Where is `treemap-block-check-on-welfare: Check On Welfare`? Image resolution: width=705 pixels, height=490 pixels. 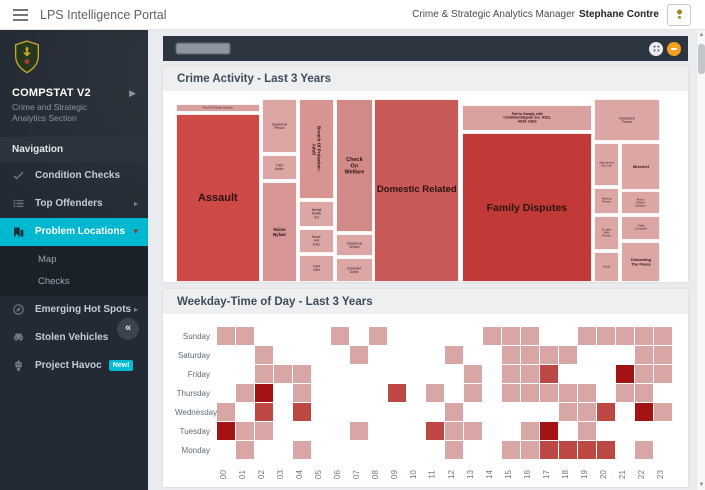
treemap-block-check-on-welfare: Check On Welfare is located at coordinates (354, 165).